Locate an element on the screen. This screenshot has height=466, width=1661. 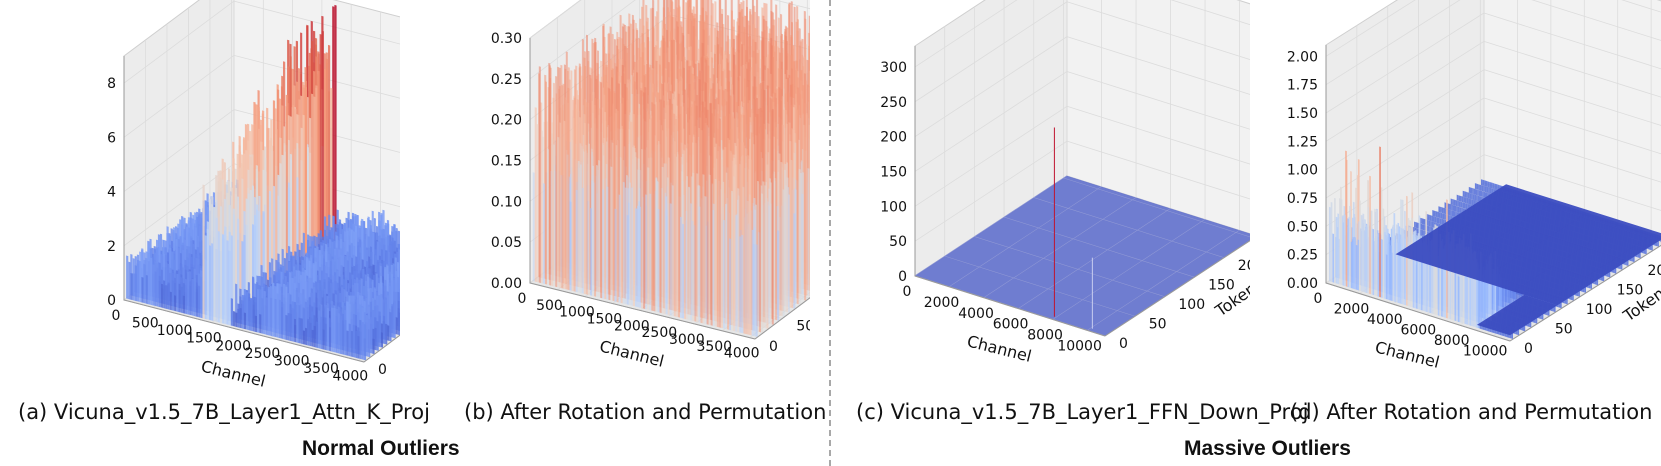
z-tick-label: 0 is located at coordinates (111, 301).